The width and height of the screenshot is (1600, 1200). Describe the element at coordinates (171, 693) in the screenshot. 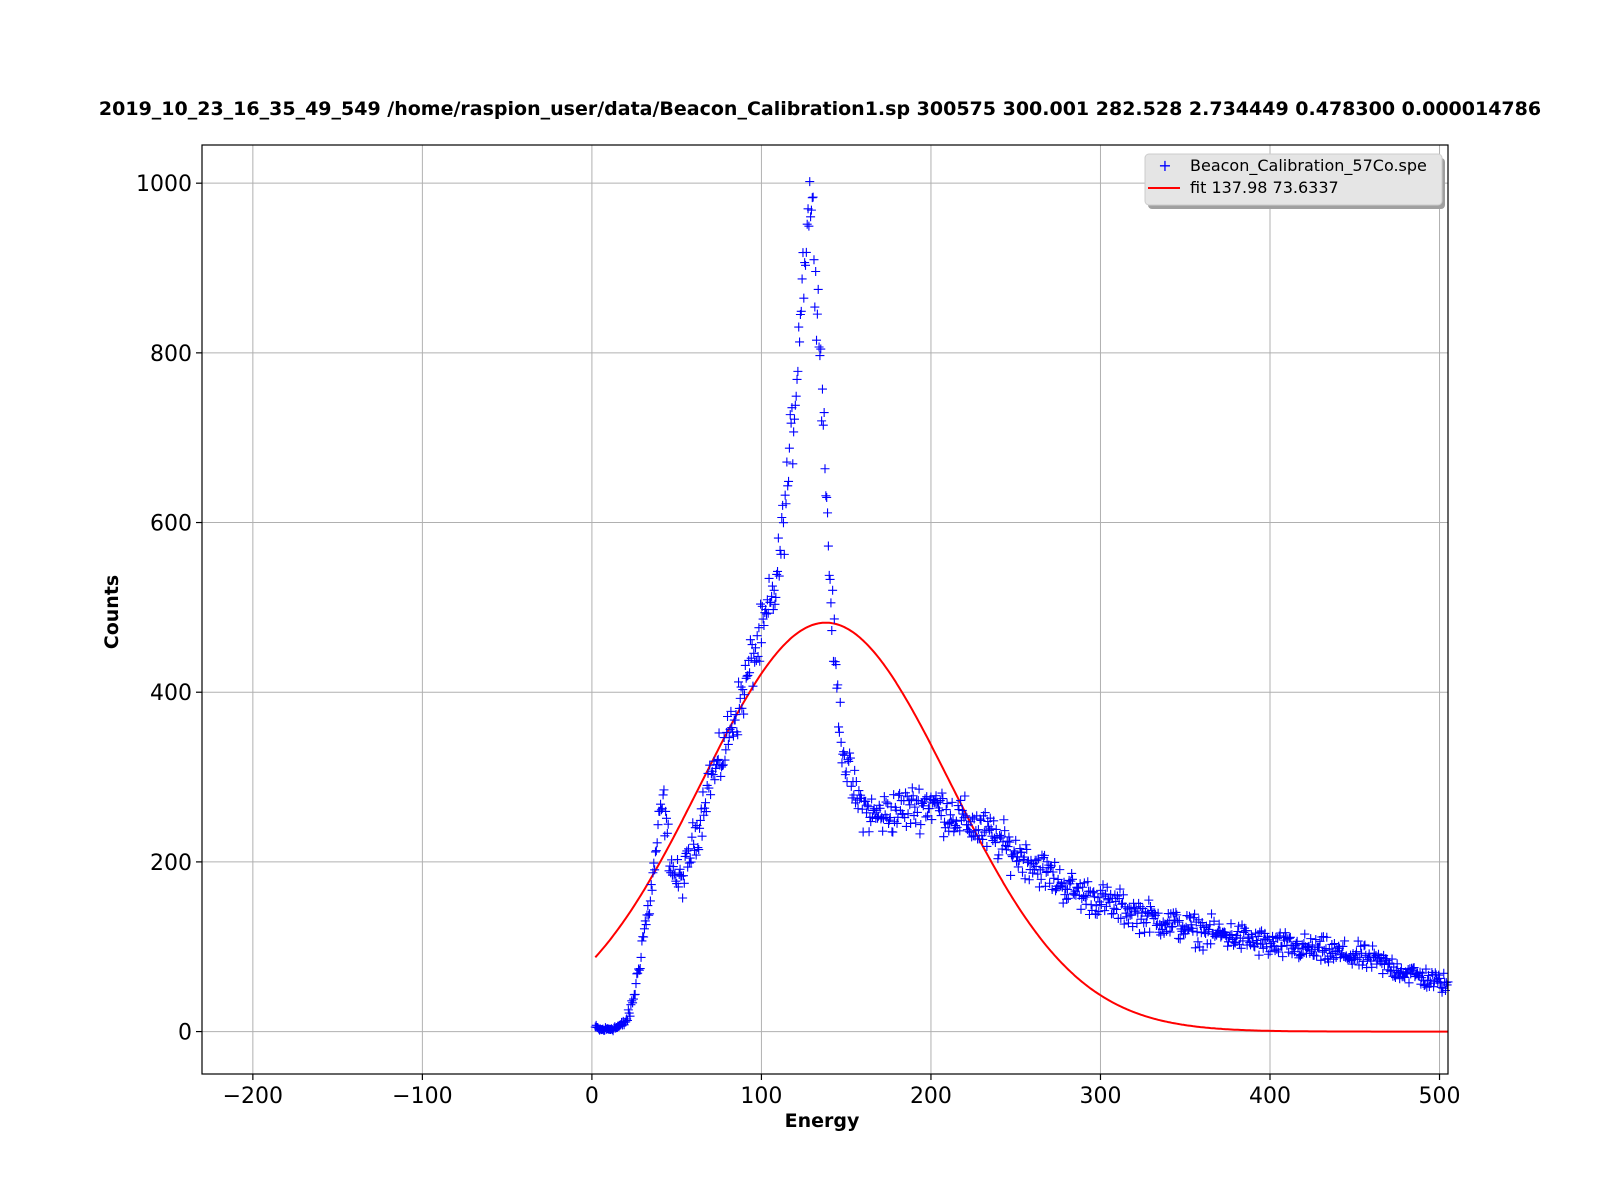

I see `y-tick-label: 400` at that location.